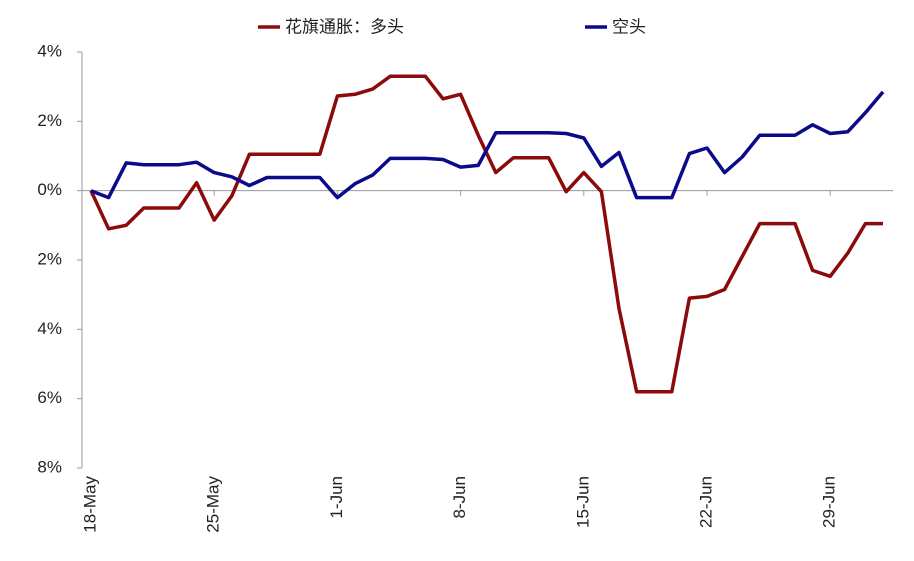 The height and width of the screenshot is (561, 914). Describe the element at coordinates (705, 502) in the screenshot. I see `x-tick-label: 22-Jun` at that location.